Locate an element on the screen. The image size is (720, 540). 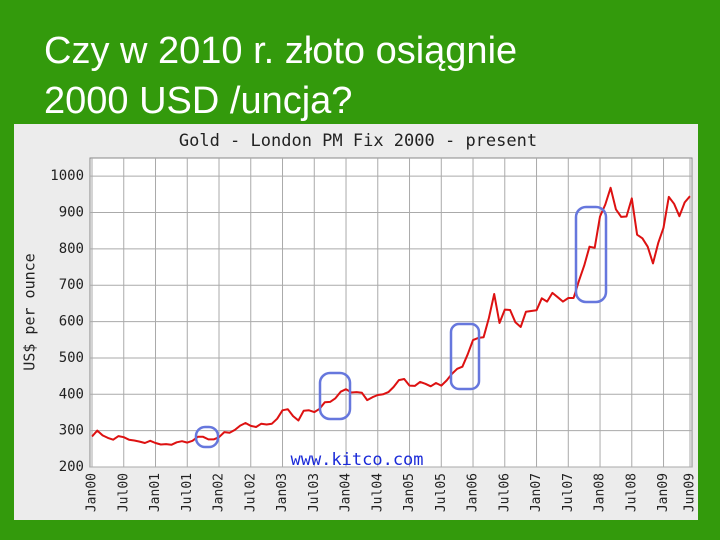
y-axis-label: US$ per ounce is located at coordinates (30, 311).